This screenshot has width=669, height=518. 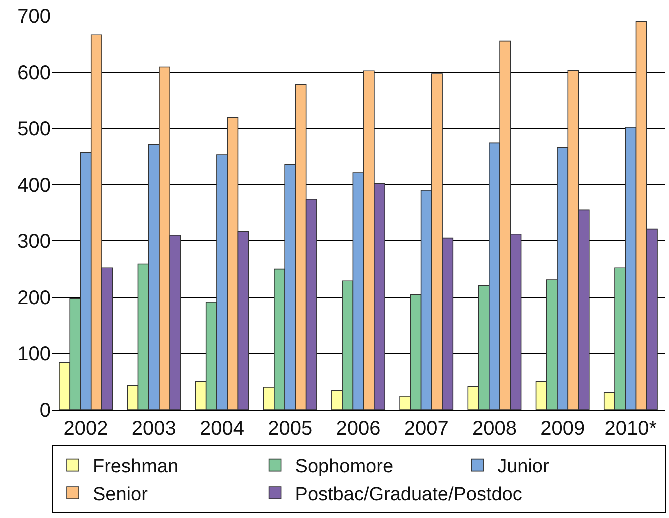 What do you see at coordinates (34, 298) in the screenshot?
I see `y-tick-label: 200` at bounding box center [34, 298].